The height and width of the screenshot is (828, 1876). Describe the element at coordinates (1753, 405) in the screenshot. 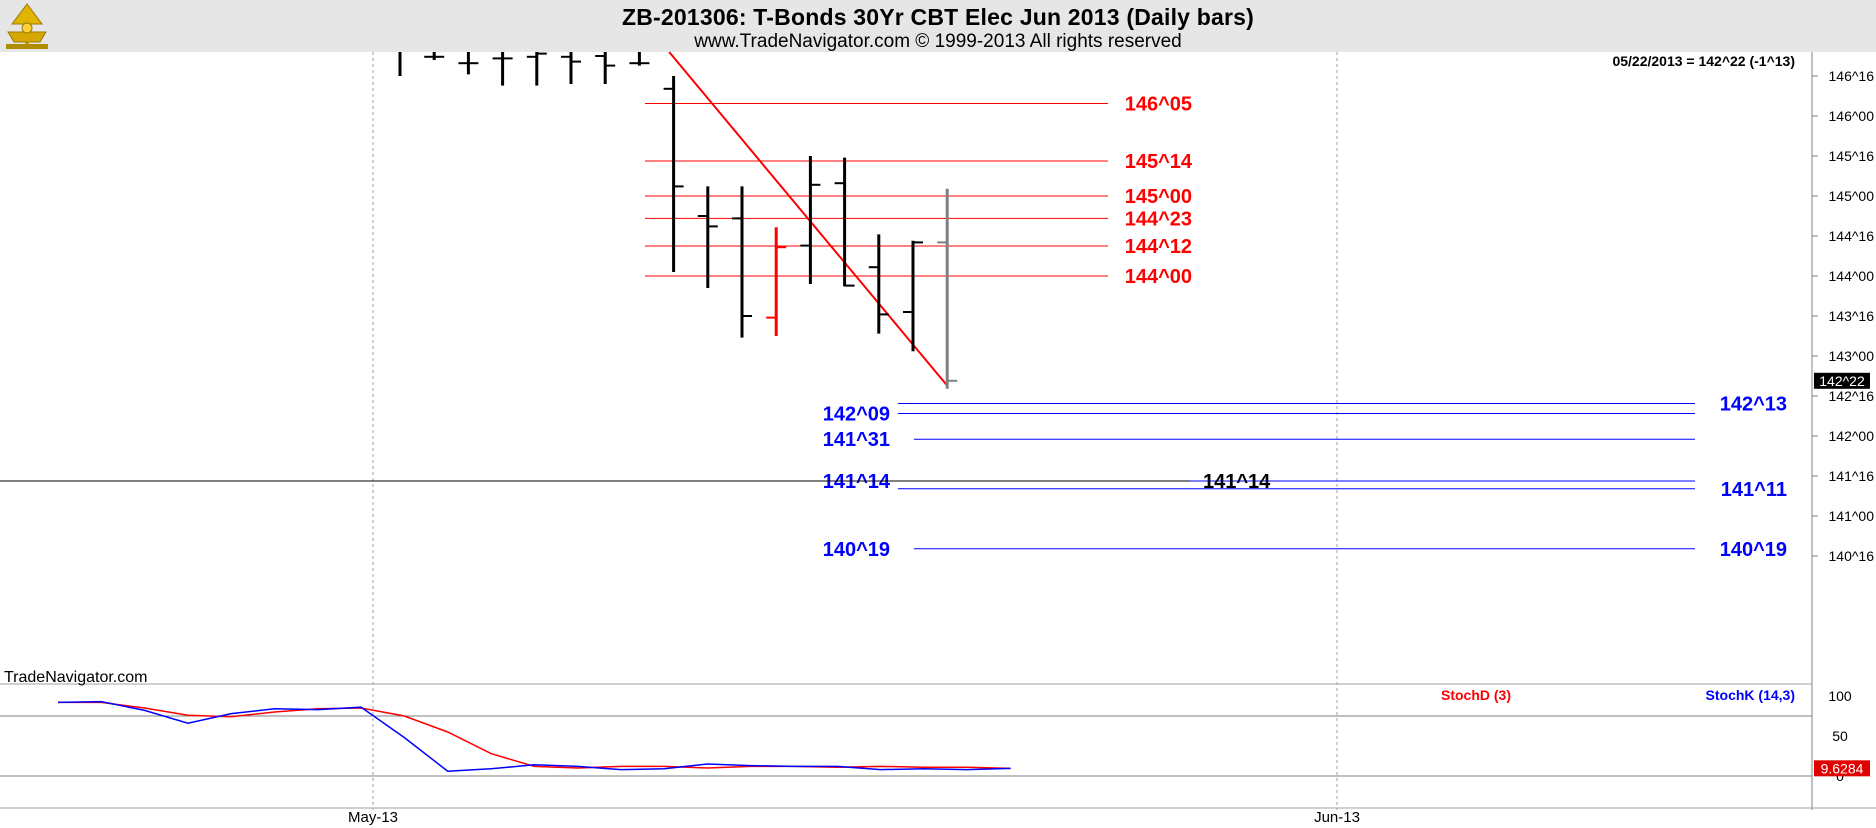

I see `support-label: 142^13` at that location.